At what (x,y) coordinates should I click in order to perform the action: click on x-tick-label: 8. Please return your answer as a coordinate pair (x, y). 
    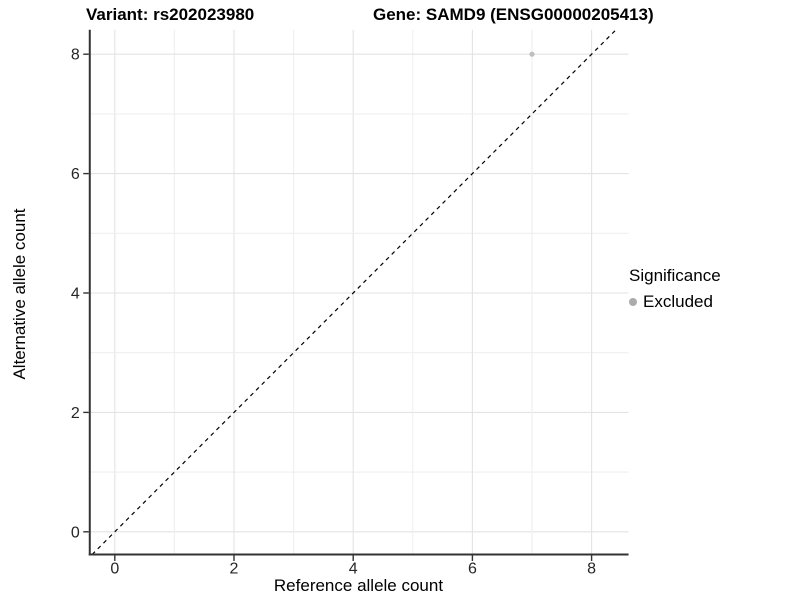
    Looking at the image, I should click on (591, 568).